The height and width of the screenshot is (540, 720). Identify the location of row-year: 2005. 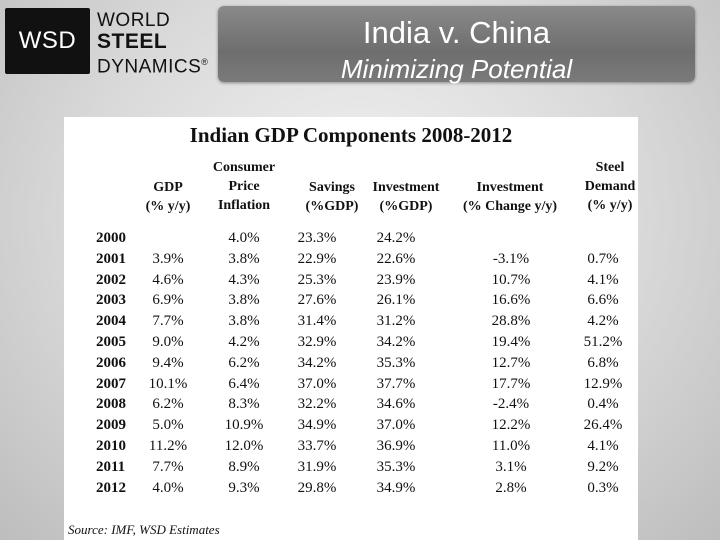
(111, 342).